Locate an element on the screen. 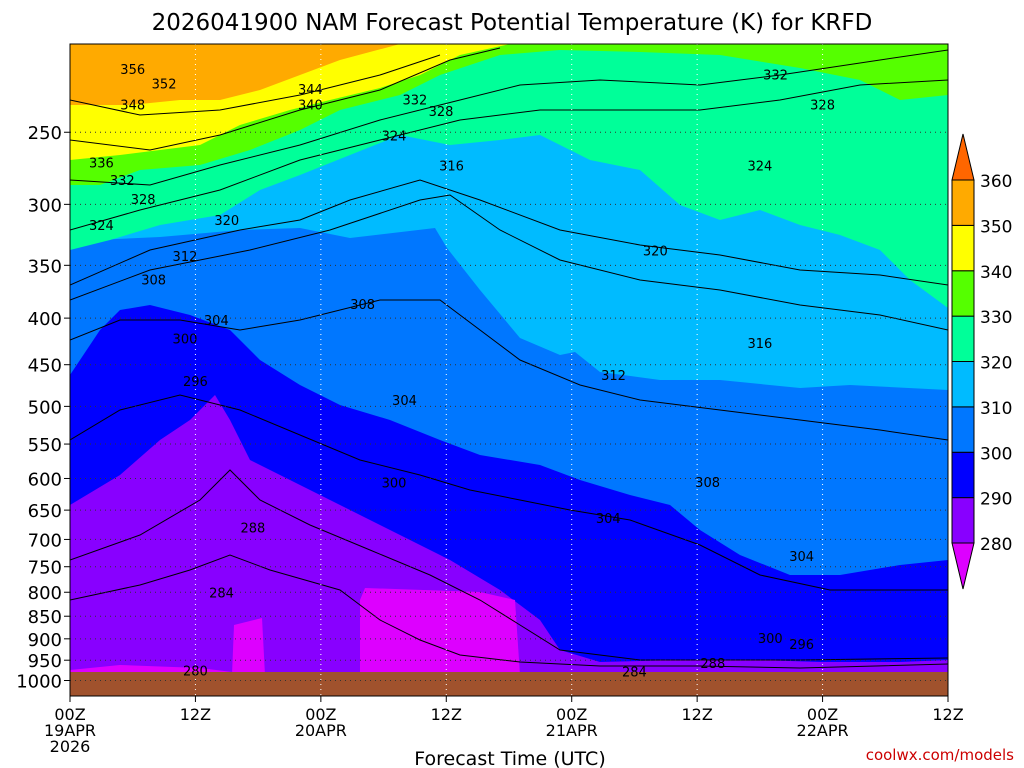 The height and width of the screenshot is (768, 1024). y-tick-label: 550 is located at coordinates (45, 445).